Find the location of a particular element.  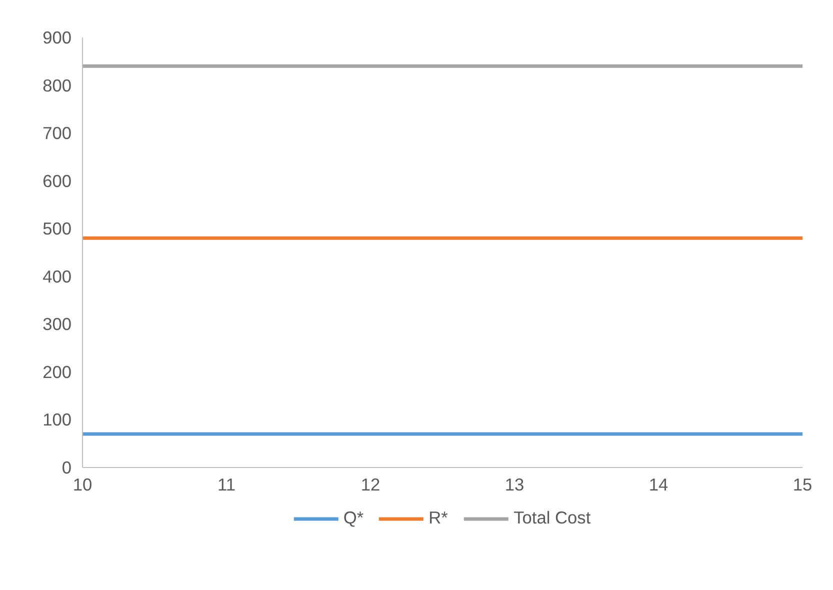

y-tick-label: 400 is located at coordinates (57, 276).